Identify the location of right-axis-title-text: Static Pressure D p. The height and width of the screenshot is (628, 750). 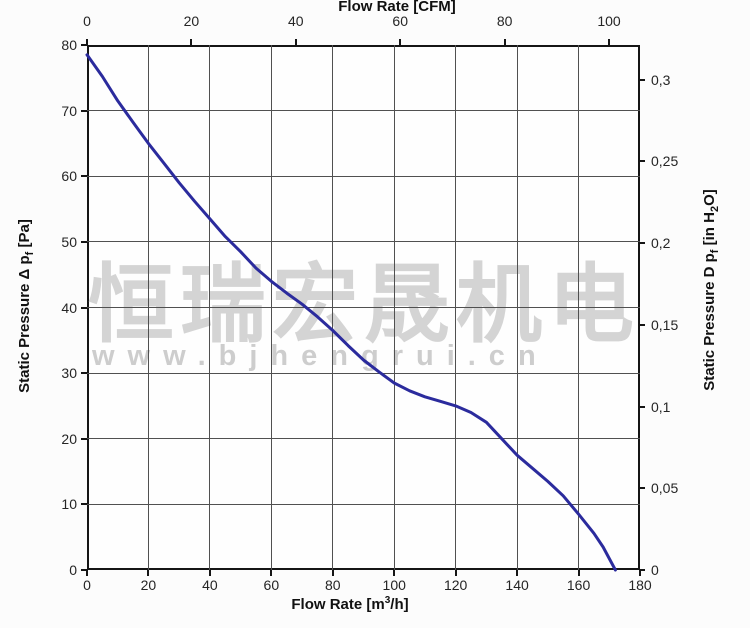
(709, 322).